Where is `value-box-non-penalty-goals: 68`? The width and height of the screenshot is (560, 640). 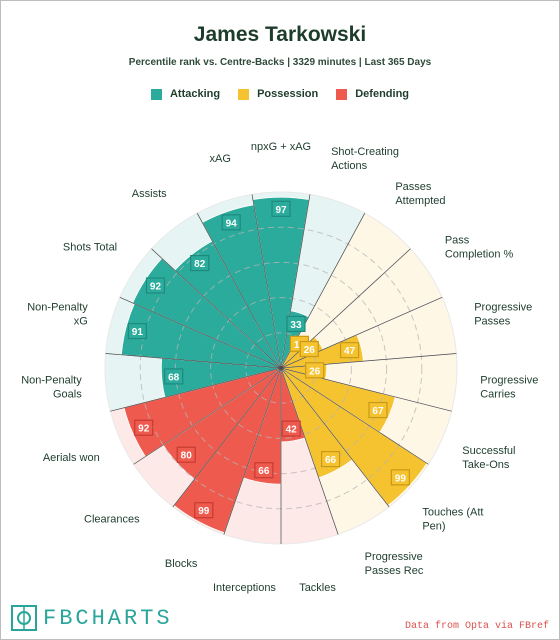
value-box-non-penalty-goals: 68 is located at coordinates (174, 376).